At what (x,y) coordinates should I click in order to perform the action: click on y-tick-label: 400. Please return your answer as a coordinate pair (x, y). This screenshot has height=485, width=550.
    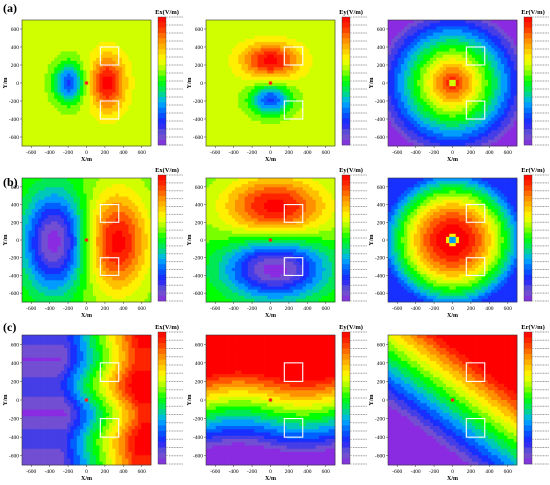
    Looking at the image, I should click on (199, 48).